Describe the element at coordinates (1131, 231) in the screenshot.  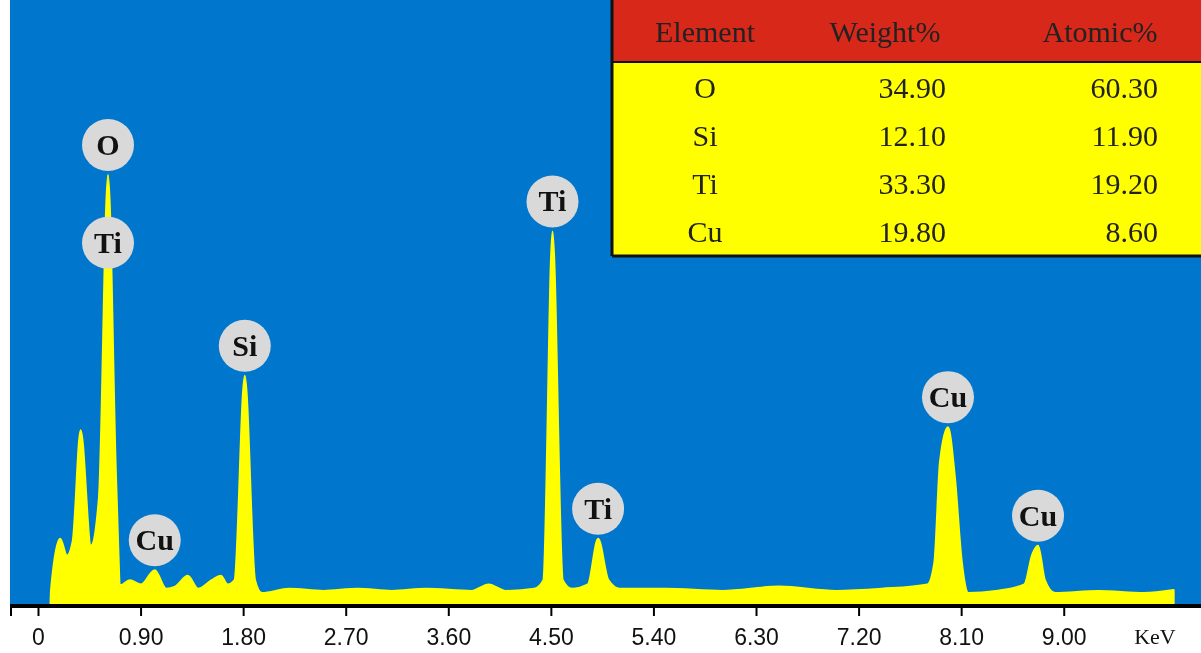
I see `text: 8.60` at that location.